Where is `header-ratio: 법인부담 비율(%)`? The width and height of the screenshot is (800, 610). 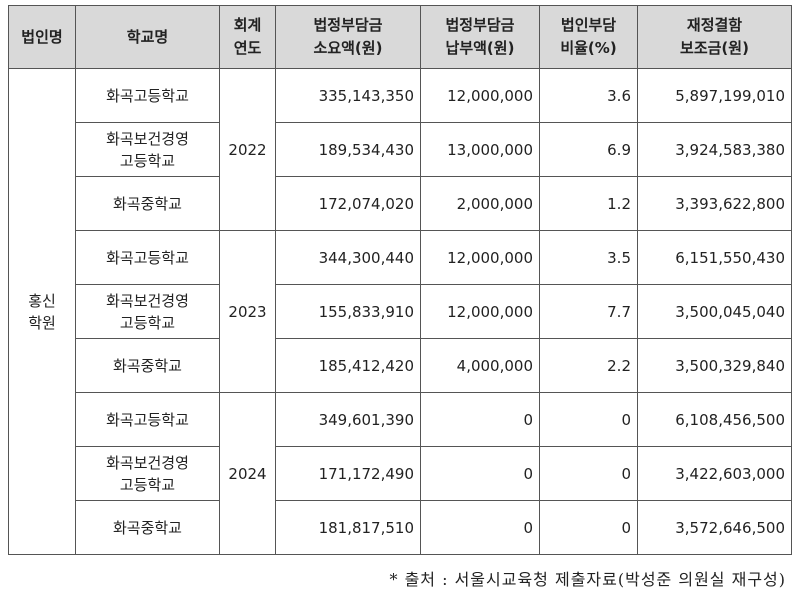 header-ratio: 법인부담 비율(%) is located at coordinates (588, 37).